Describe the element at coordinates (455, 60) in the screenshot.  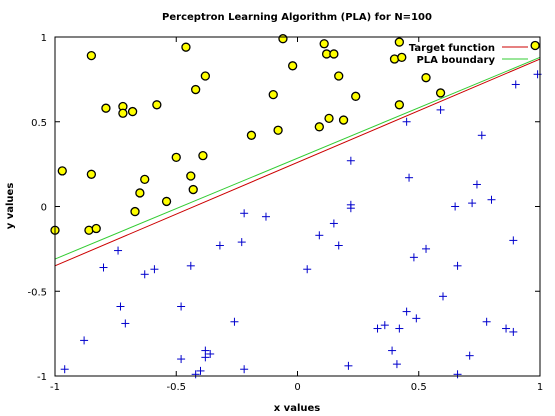
I see `legend-label-pla-boundary: PLA boundary` at that location.